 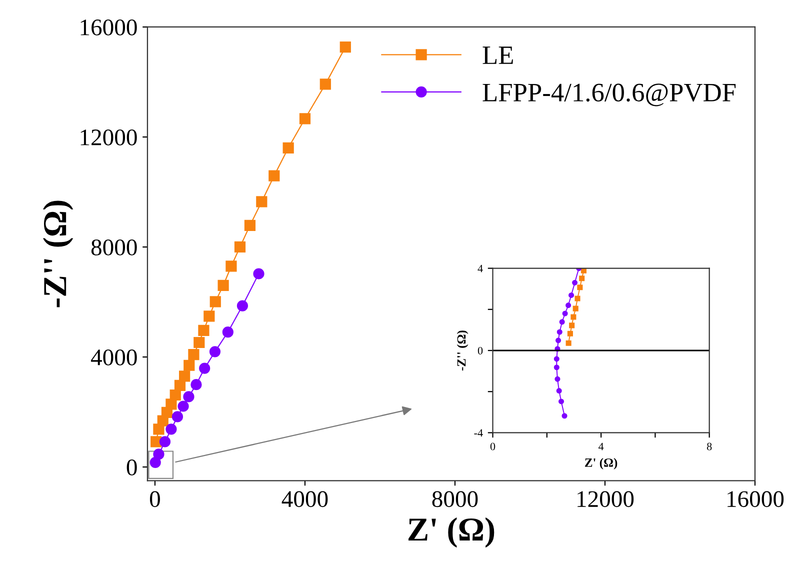 What do you see at coordinates (606, 499) in the screenshot?
I see `x-tick-label: 12000` at bounding box center [606, 499].